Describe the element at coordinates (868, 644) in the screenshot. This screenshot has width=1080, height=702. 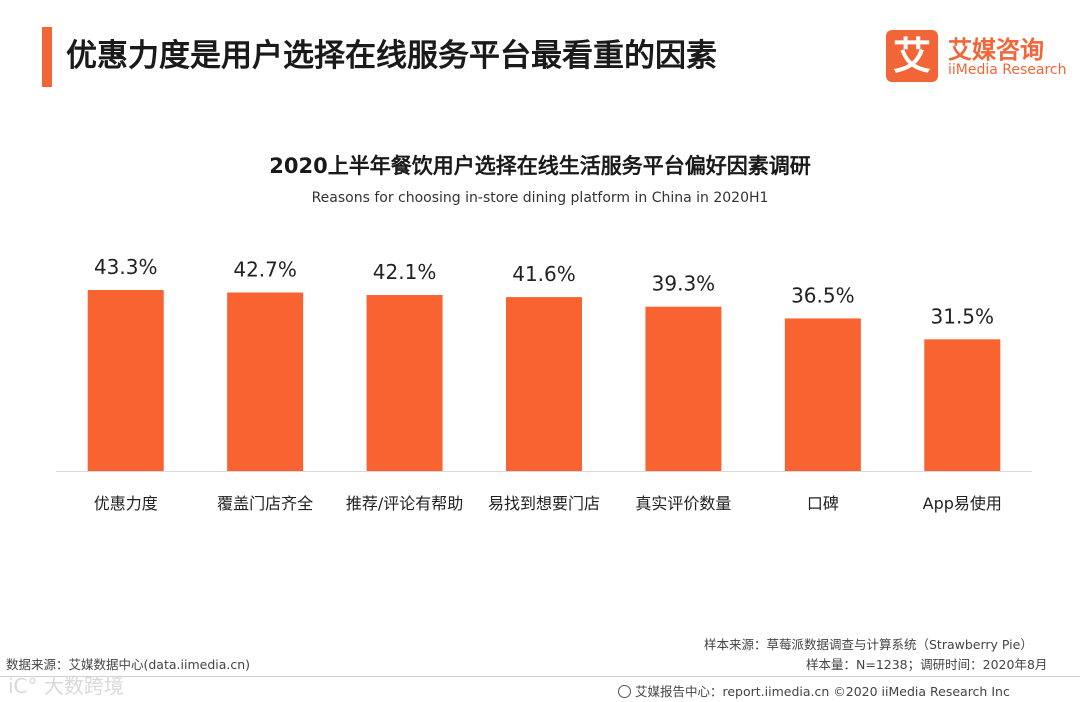
I see `sample-source: 样本来源：草莓派数据调查与计算系统（Strawberry Pie）` at that location.